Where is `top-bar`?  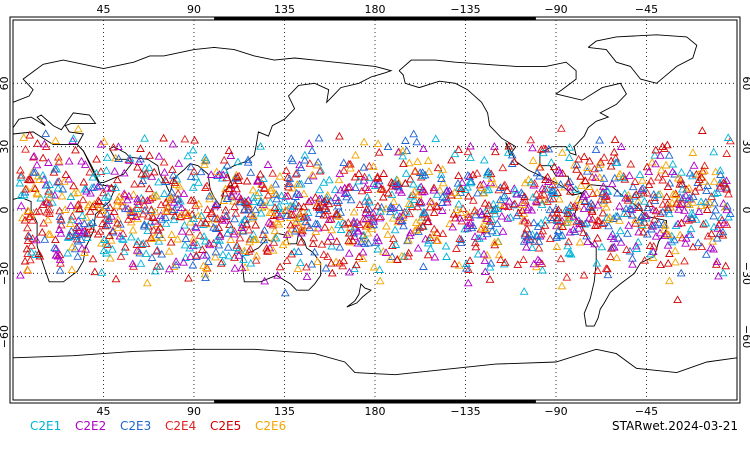 top-bar is located at coordinates (375, 18).